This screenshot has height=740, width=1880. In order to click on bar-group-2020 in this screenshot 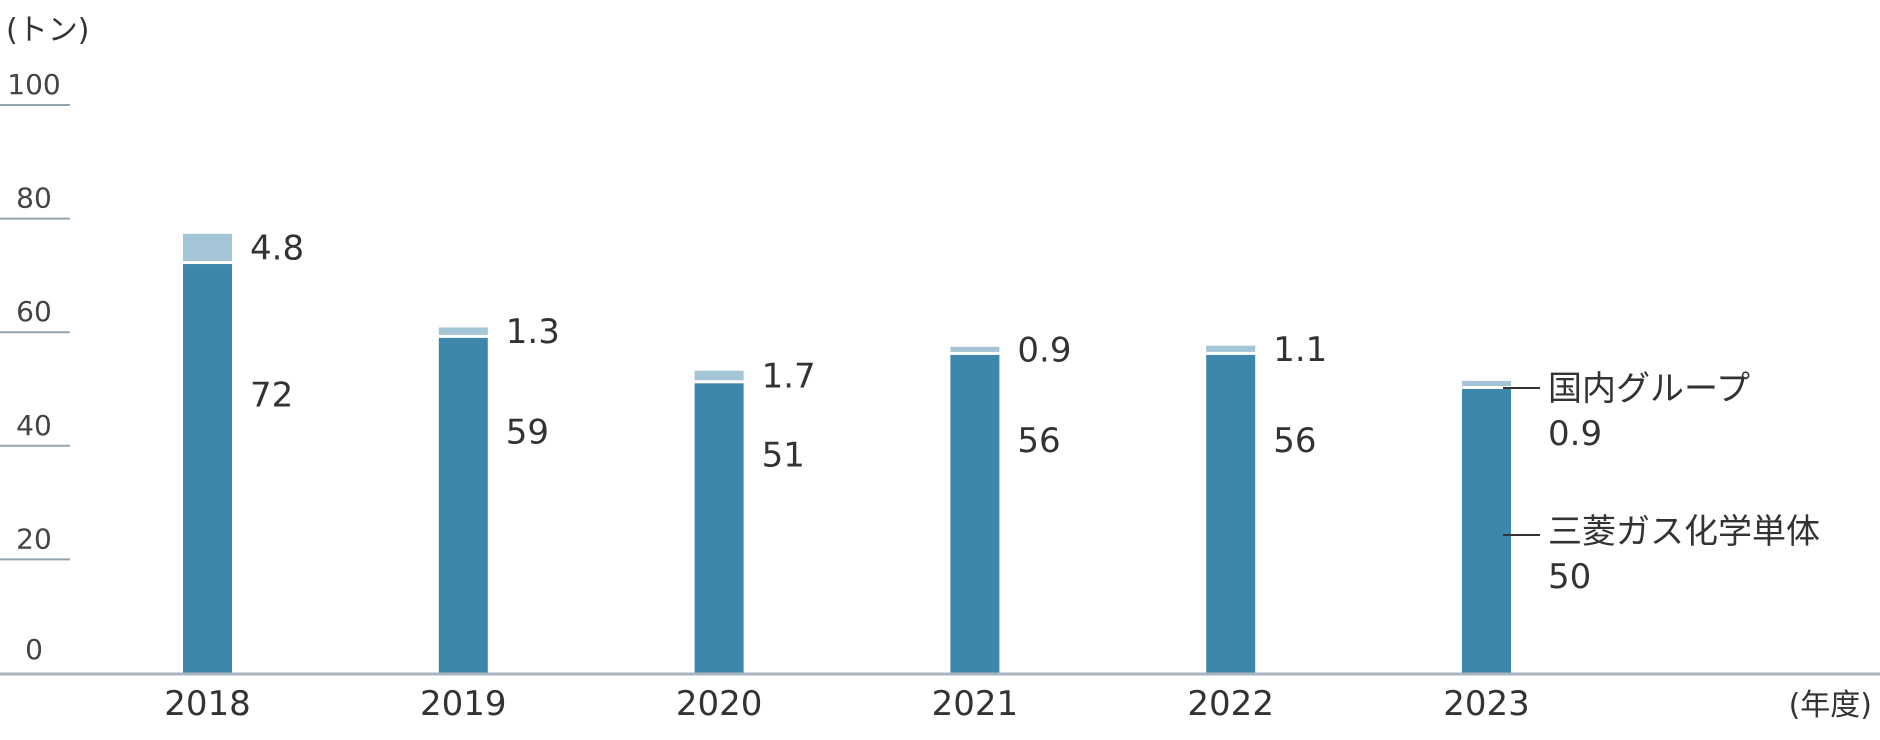, I will do `click(719, 375)`.